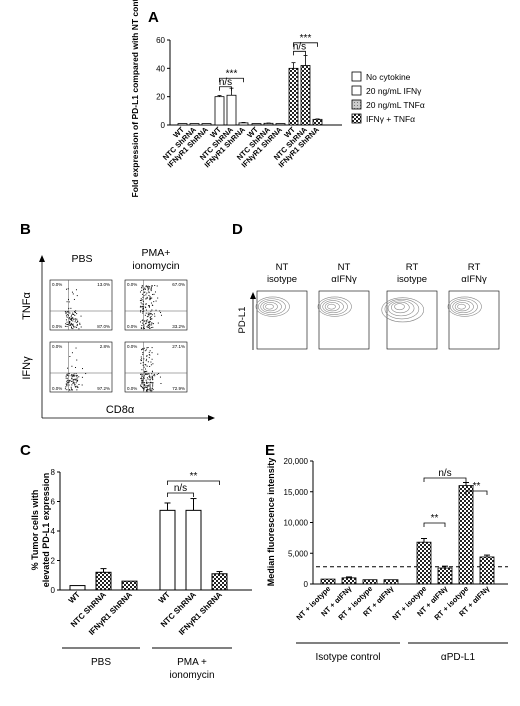  What do you see at coordinates (356, 118) in the screenshot?
I see `panel-a-legend-swatch` at bounding box center [356, 118].